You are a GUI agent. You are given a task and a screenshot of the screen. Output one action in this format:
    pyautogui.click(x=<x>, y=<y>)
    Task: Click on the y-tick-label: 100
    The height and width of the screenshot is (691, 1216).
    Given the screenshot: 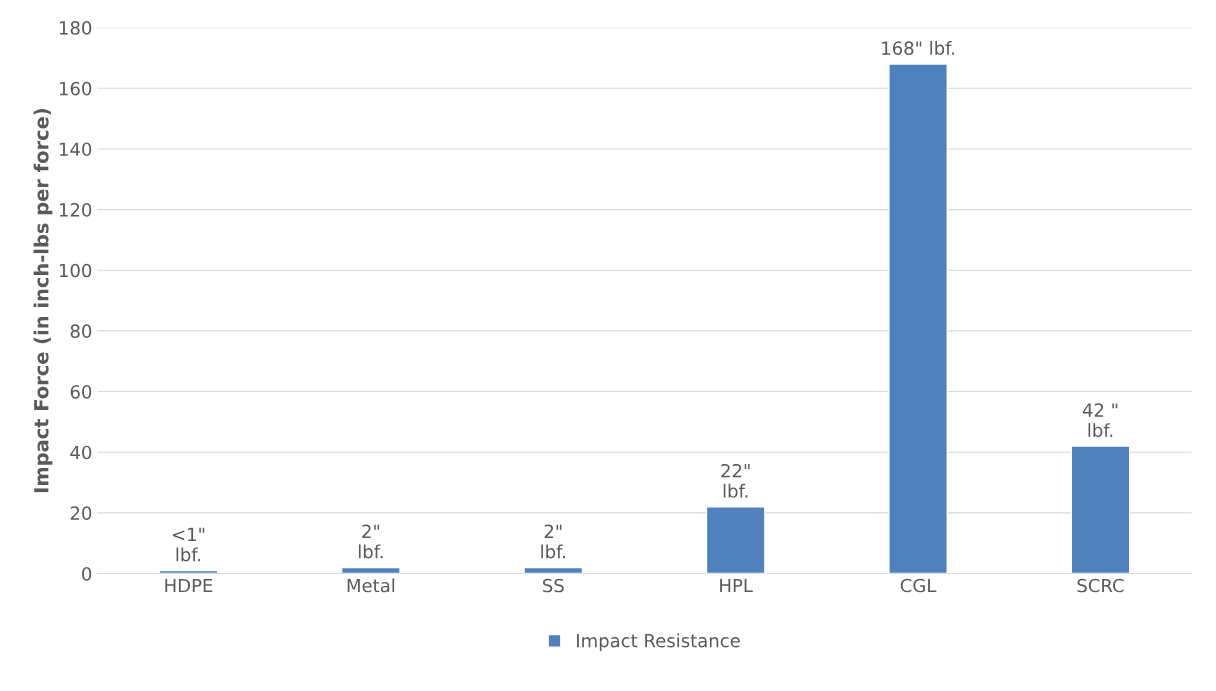 What is the action you would take?
    pyautogui.click(x=75, y=270)
    